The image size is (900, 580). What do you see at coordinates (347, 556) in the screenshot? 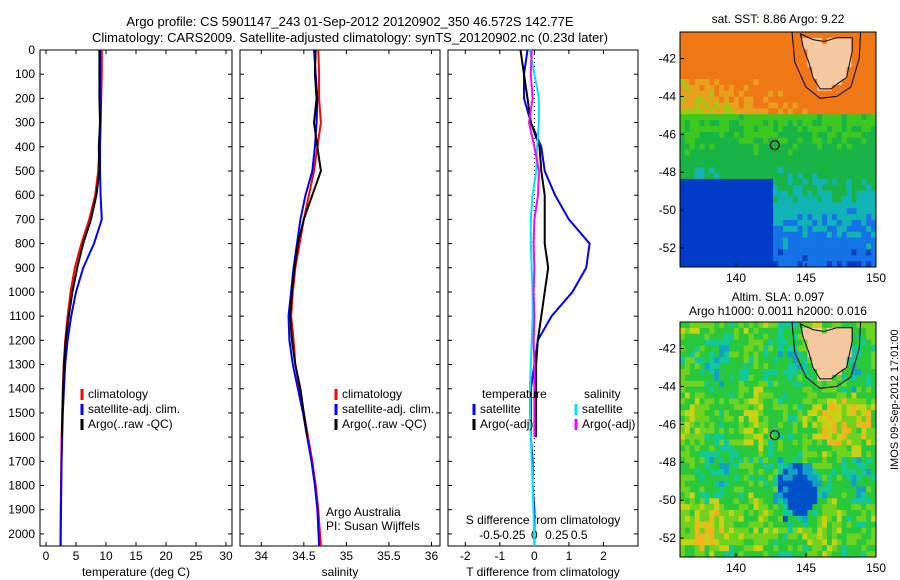
I see `x-tick-label: 35` at bounding box center [347, 556].